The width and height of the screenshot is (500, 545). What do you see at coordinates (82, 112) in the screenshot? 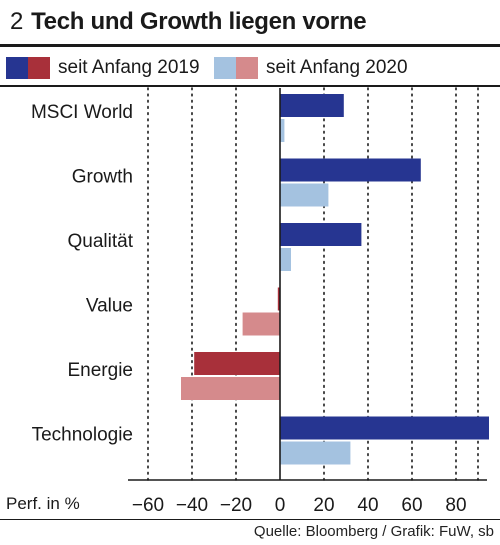
I see `category-label-msci-world: MSCI World` at bounding box center [82, 112].